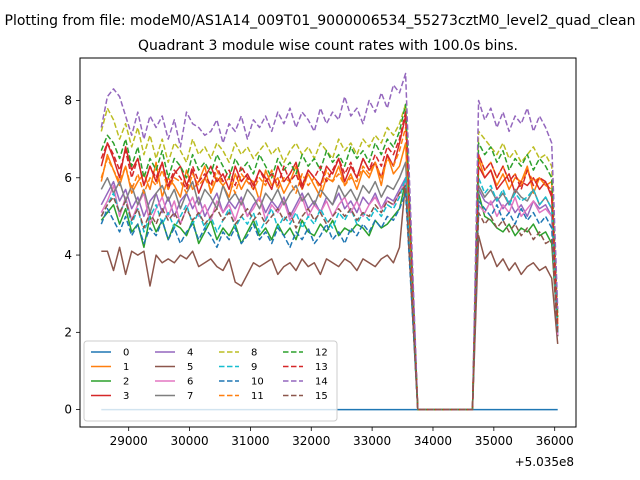 This screenshot has width=640, height=480. Describe the element at coordinates (257, 382) in the screenshot. I see `legend-label-10: 10` at that location.